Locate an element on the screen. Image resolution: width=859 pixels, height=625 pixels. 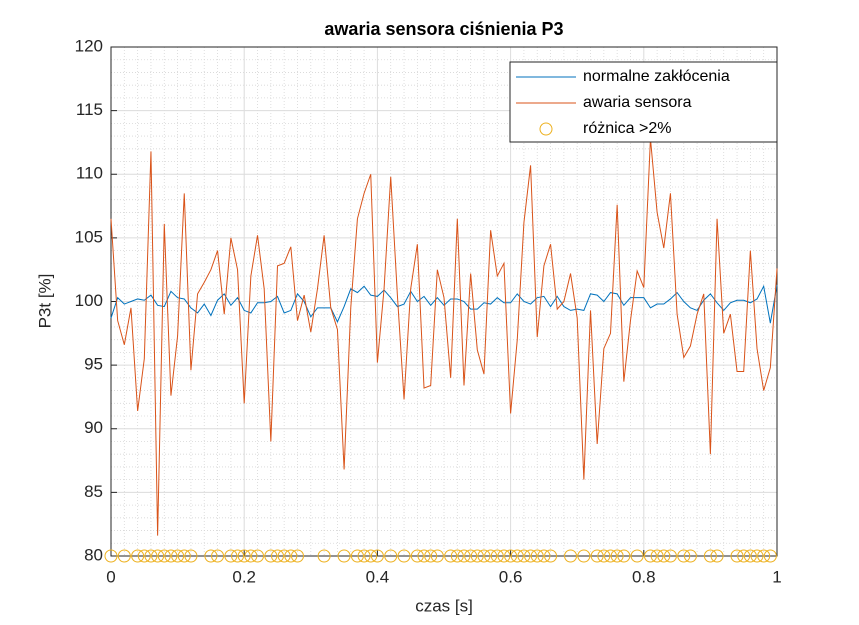
legend-label: awaria sensora is located at coordinates (637, 102).